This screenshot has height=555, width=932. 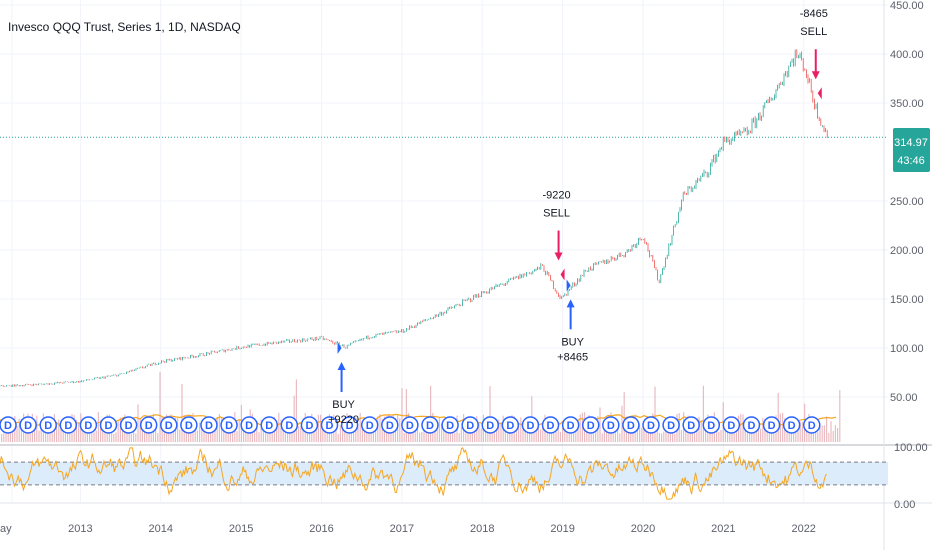 What do you see at coordinates (482, 529) in the screenshot?
I see `time-axis-tick: 2018` at bounding box center [482, 529].